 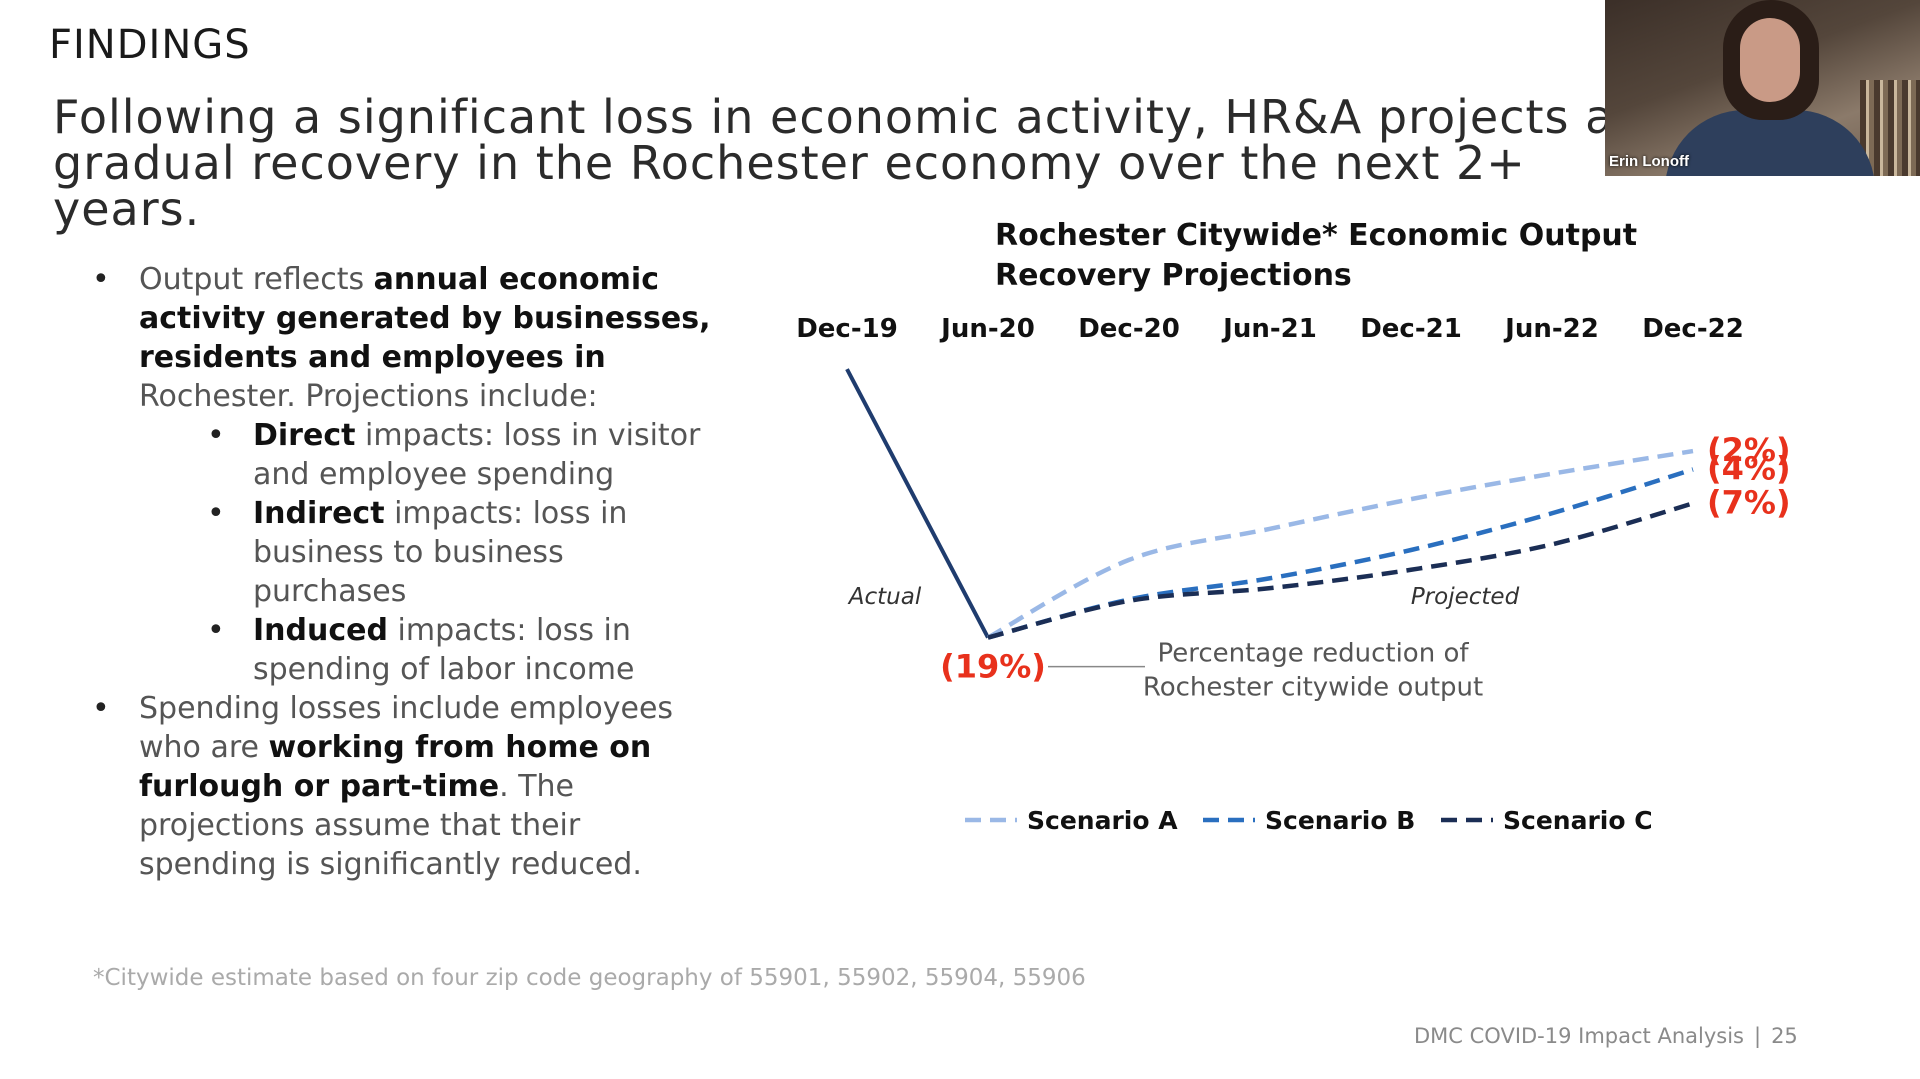 I want to click on x-tick-label: Dec-19, so click(x=847, y=329).